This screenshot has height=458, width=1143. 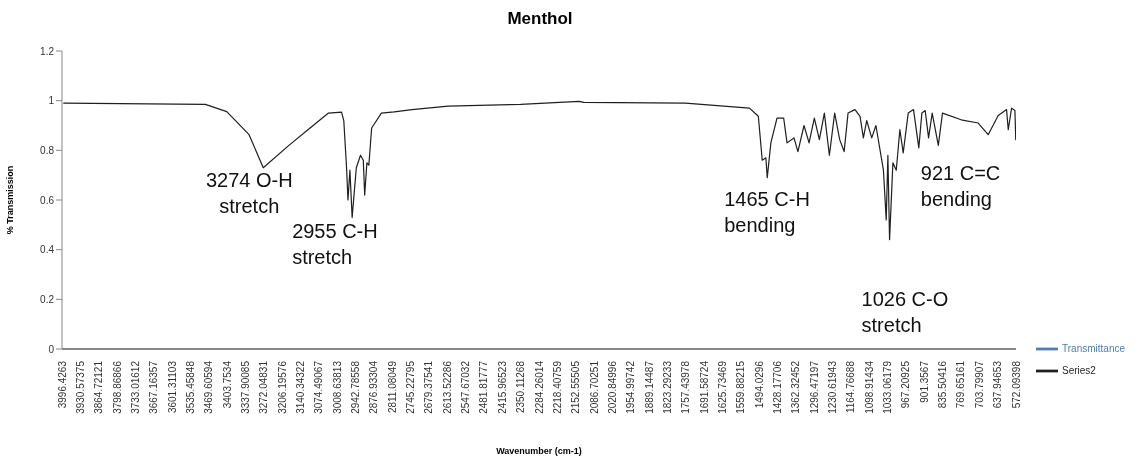 I want to click on chart-title: Menthol, so click(x=540, y=18).